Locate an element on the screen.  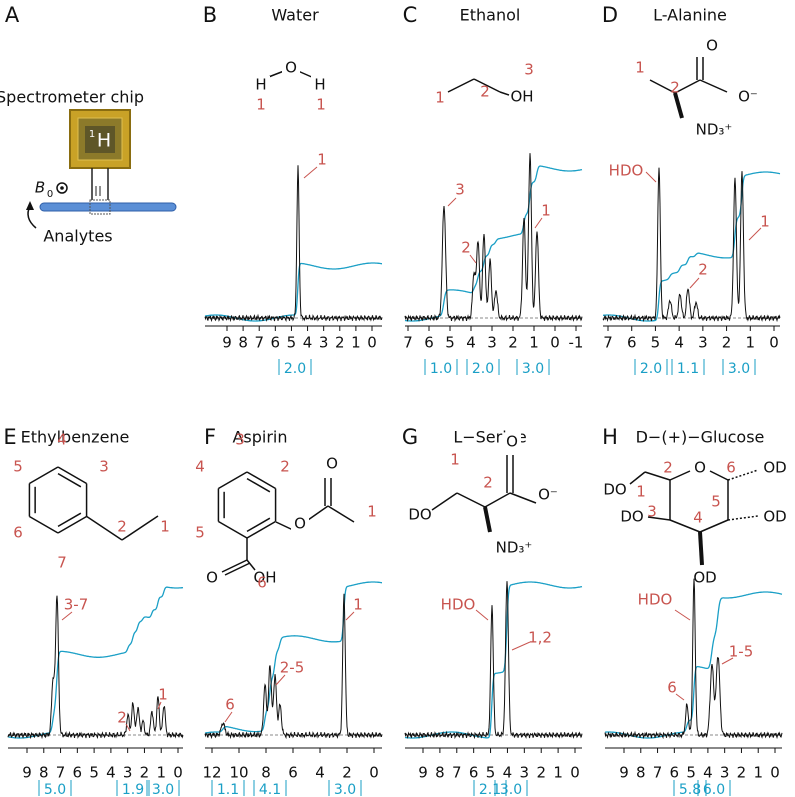
panel-title: Aspirin is located at coordinates (259, 437).